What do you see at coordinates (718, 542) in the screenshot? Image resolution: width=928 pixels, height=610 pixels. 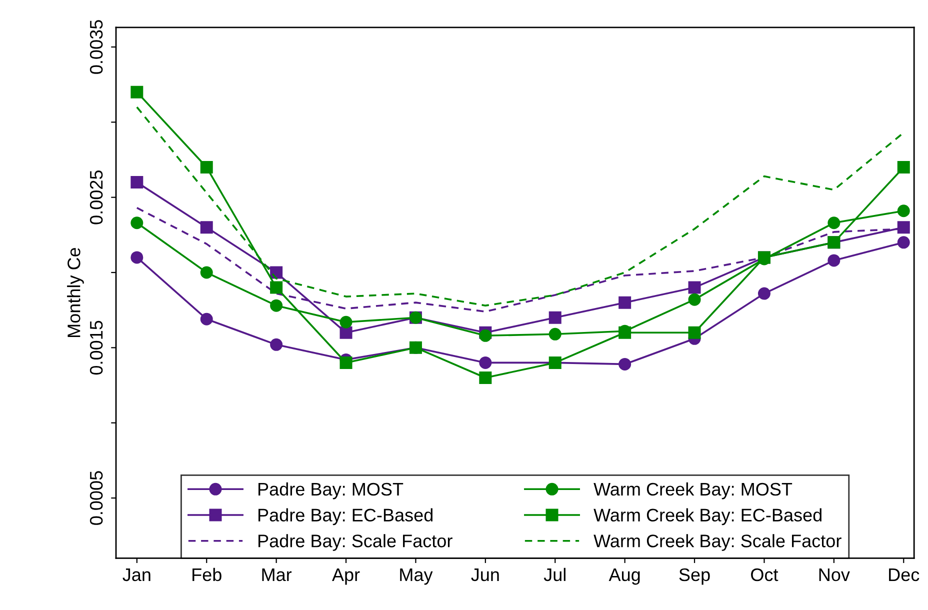 I see `legend-label: Warm Creek Bay: Scale Factor` at bounding box center [718, 542].